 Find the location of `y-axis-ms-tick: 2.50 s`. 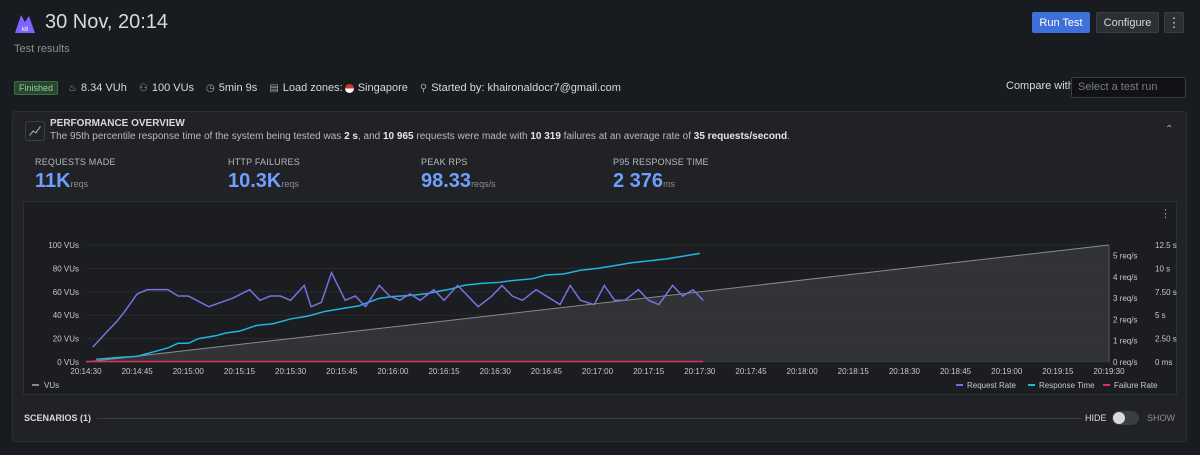

y-axis-ms-tick: 2.50 s is located at coordinates (1166, 339).